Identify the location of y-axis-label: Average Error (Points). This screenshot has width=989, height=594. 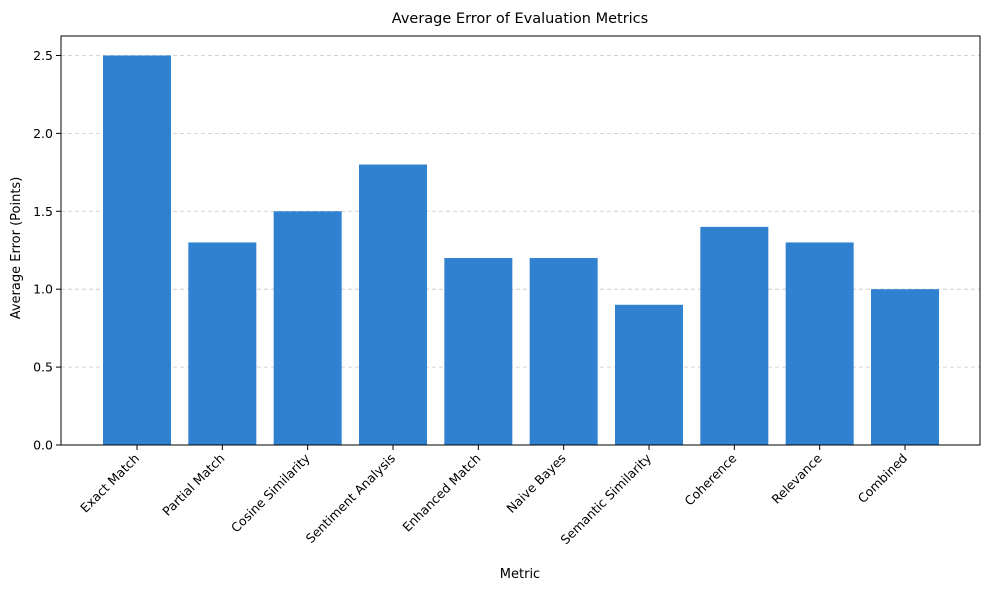
(16, 248).